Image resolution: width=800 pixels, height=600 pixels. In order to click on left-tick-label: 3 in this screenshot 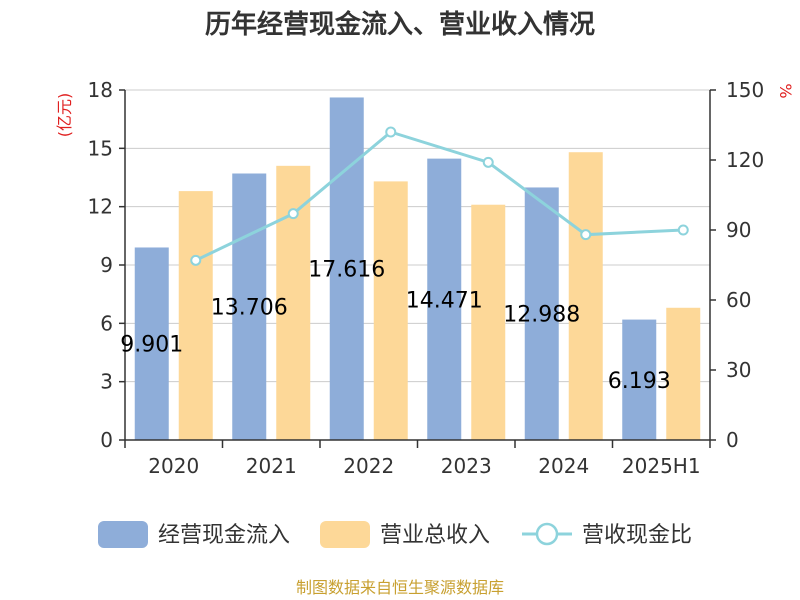, I will do `click(106, 382)`.